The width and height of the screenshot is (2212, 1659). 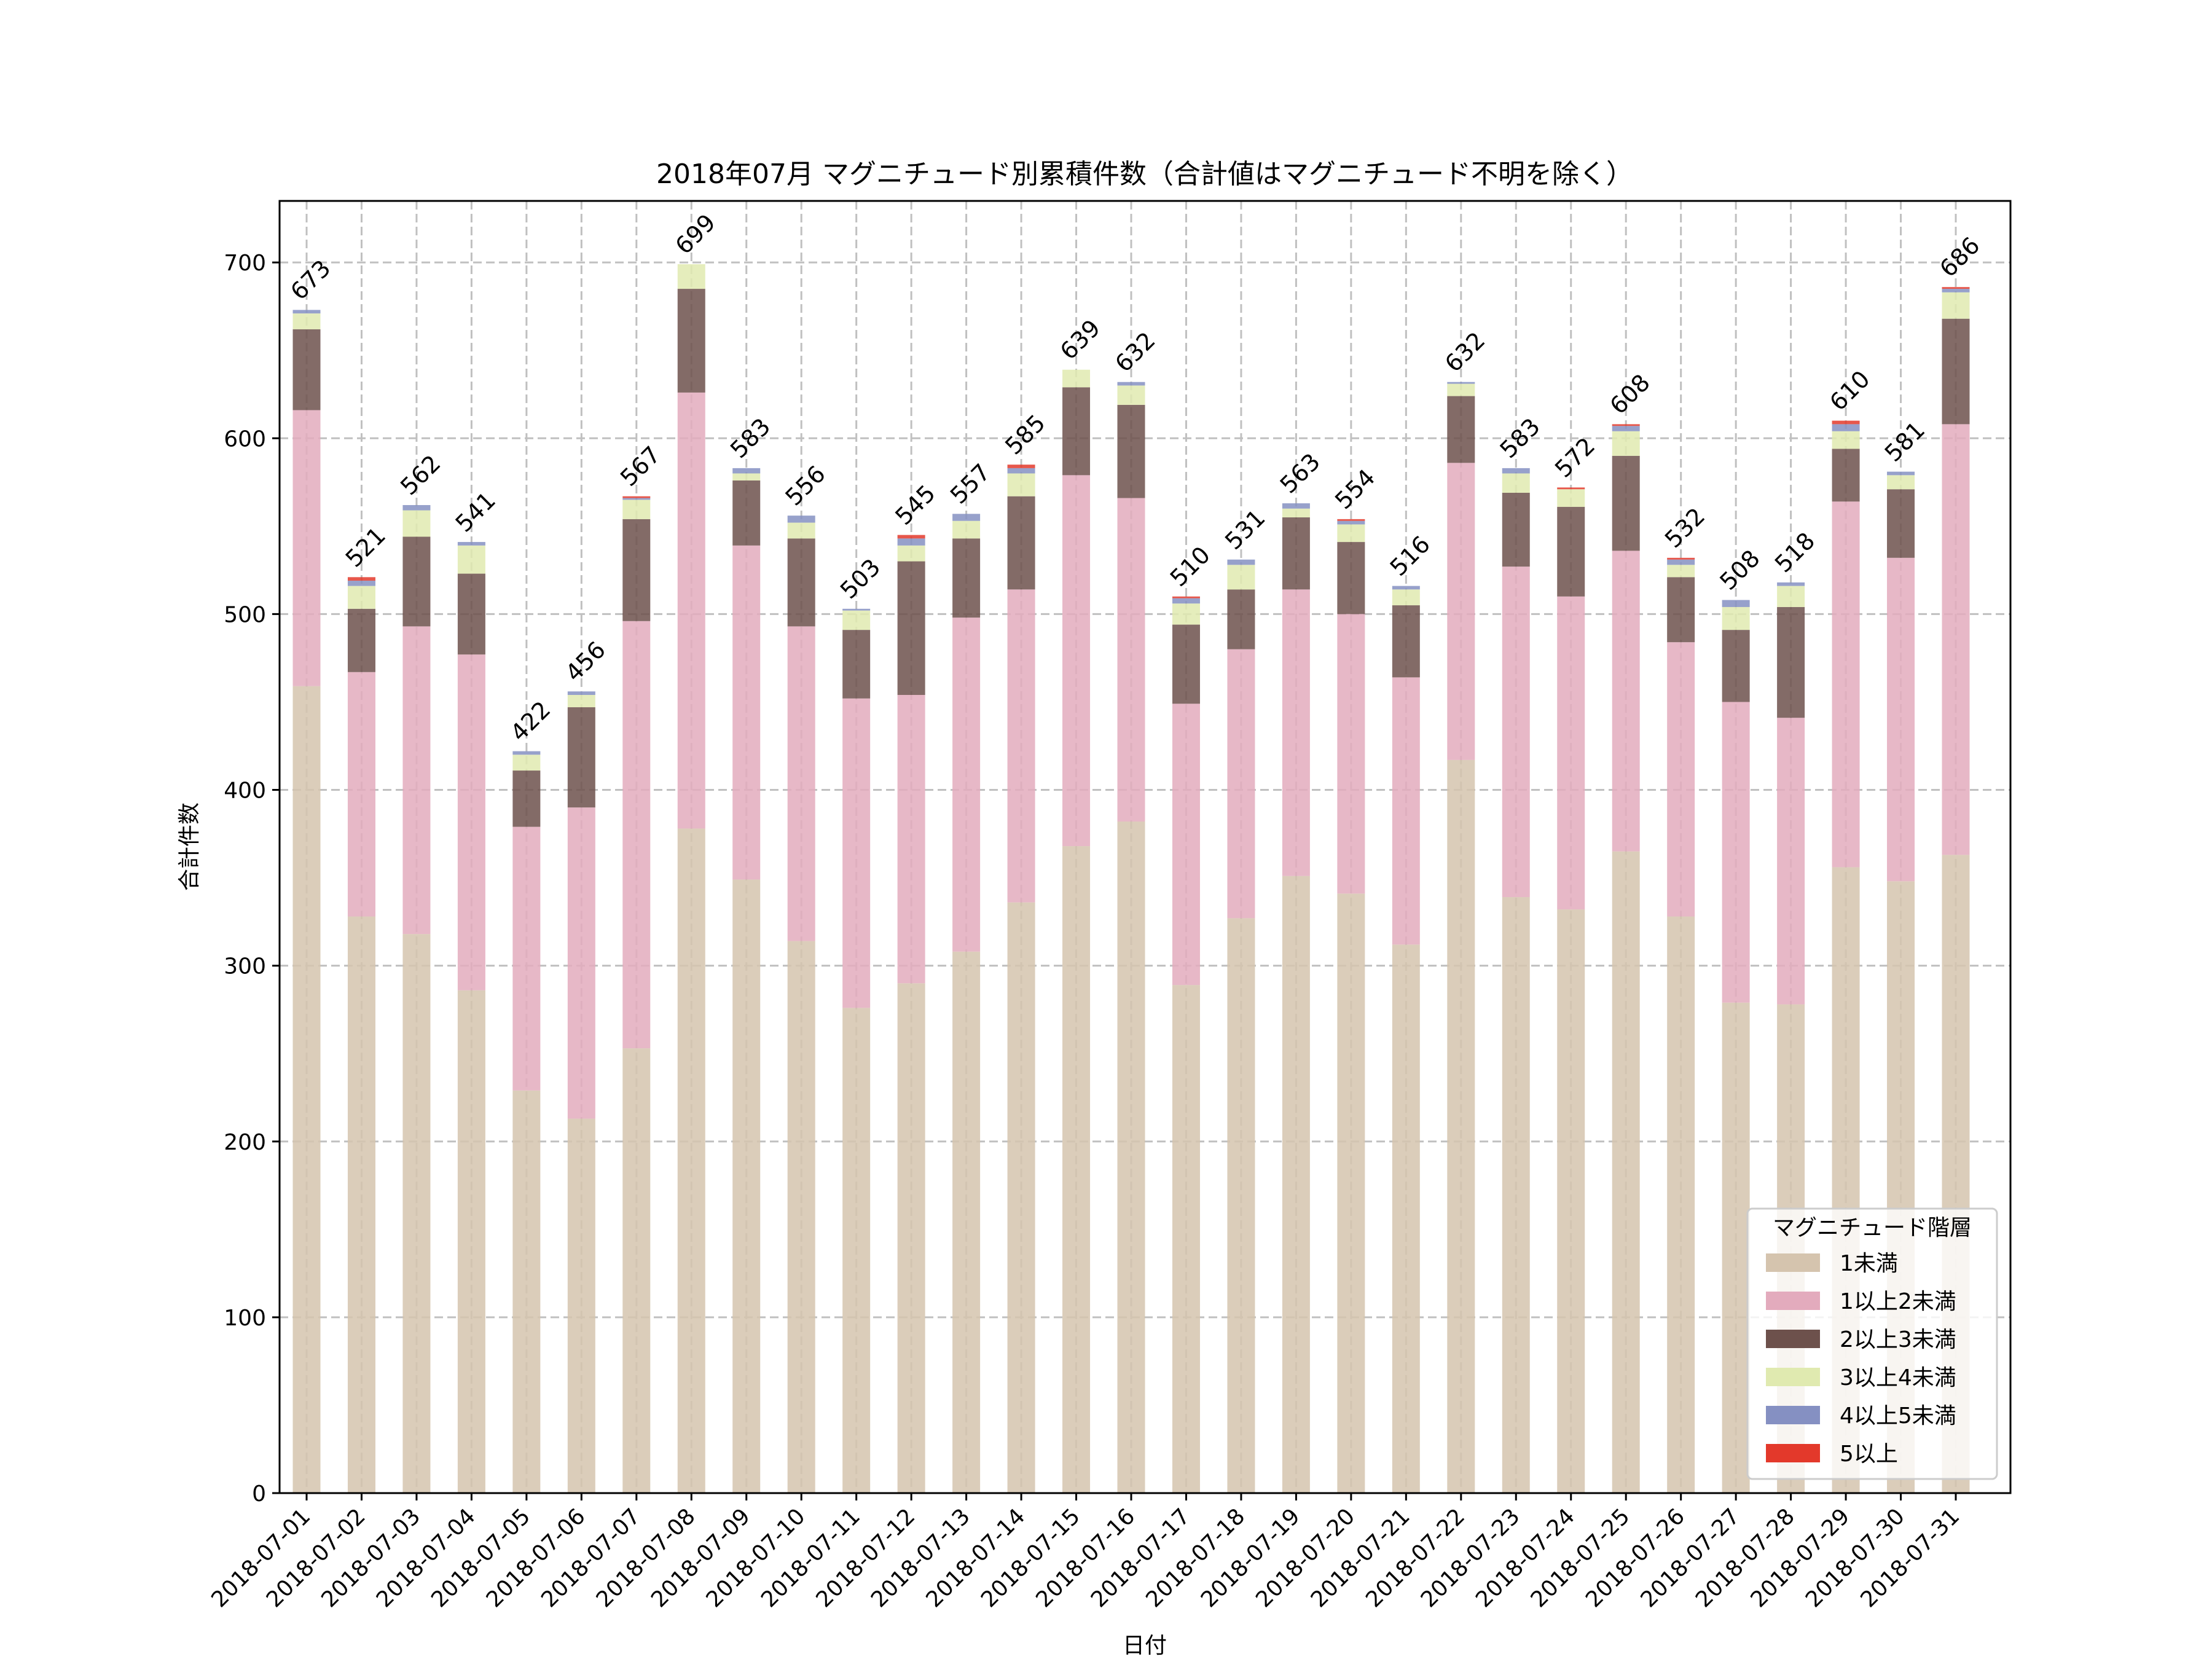 What do you see at coordinates (245, 791) in the screenshot?
I see `y-tick-label: 400` at bounding box center [245, 791].